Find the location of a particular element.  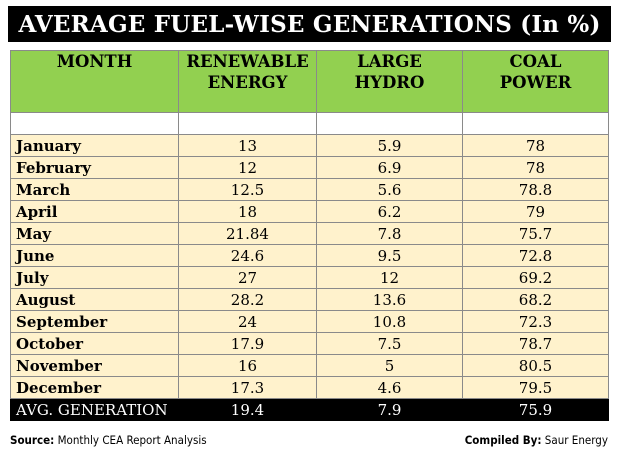

renewable-cell: 17.9 is located at coordinates (247, 343).